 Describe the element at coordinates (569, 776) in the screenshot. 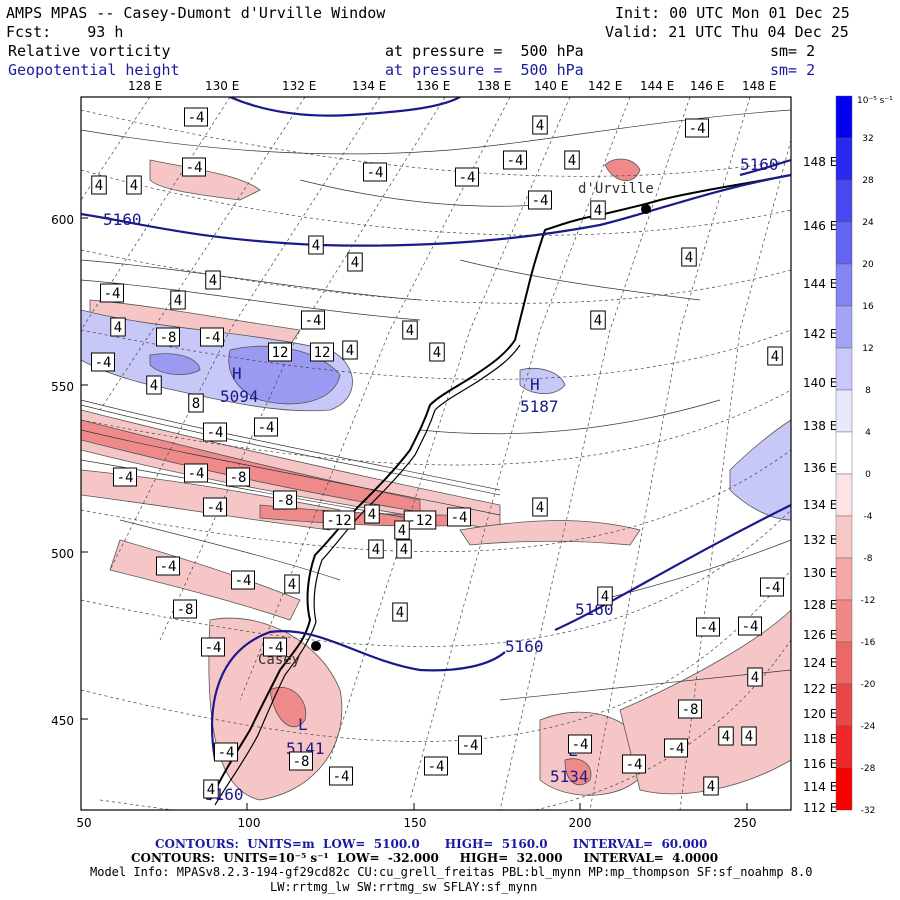

I see `height-label: 5134` at that location.